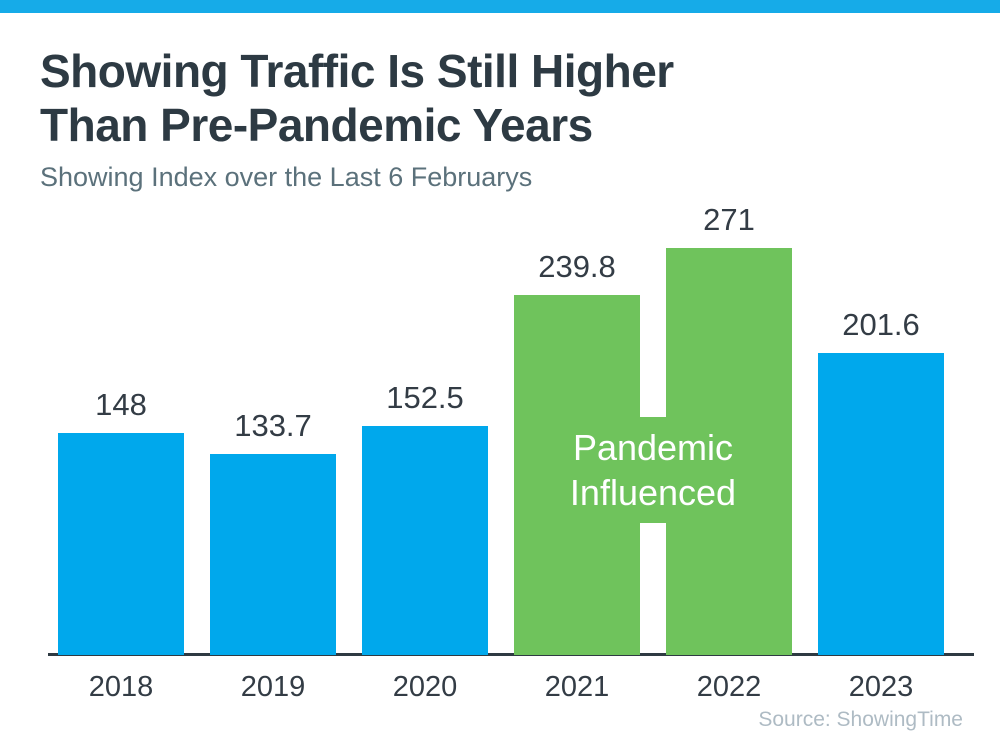 The image size is (1000, 750). What do you see at coordinates (577, 687) in the screenshot?
I see `year-label-2021: 2021` at bounding box center [577, 687].